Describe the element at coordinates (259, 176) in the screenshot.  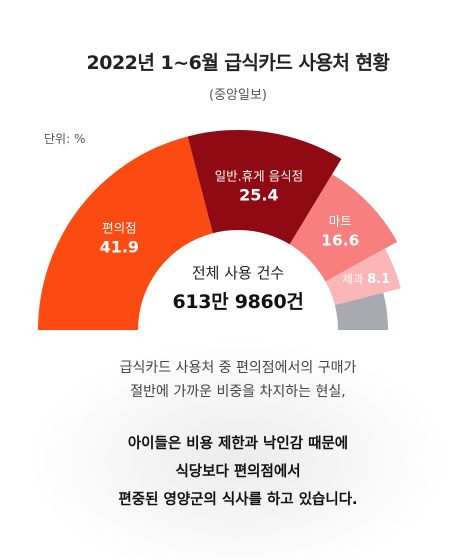
I see `slice-name-1: 일반.휴게 음식점` at that location.